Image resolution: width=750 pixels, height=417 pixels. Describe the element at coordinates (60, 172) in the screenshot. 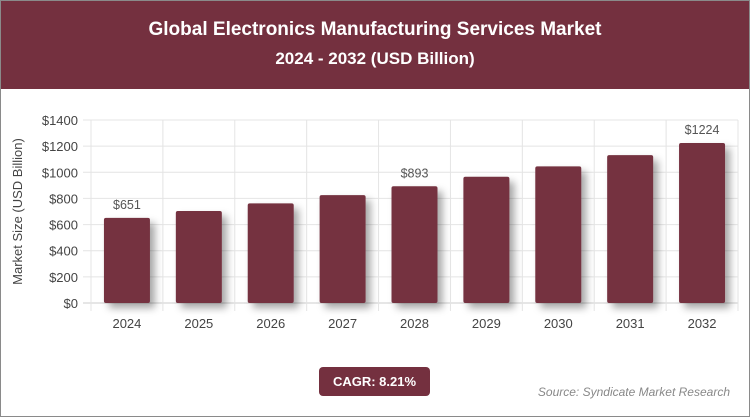

I see `y-tick-label: $1000` at that location.